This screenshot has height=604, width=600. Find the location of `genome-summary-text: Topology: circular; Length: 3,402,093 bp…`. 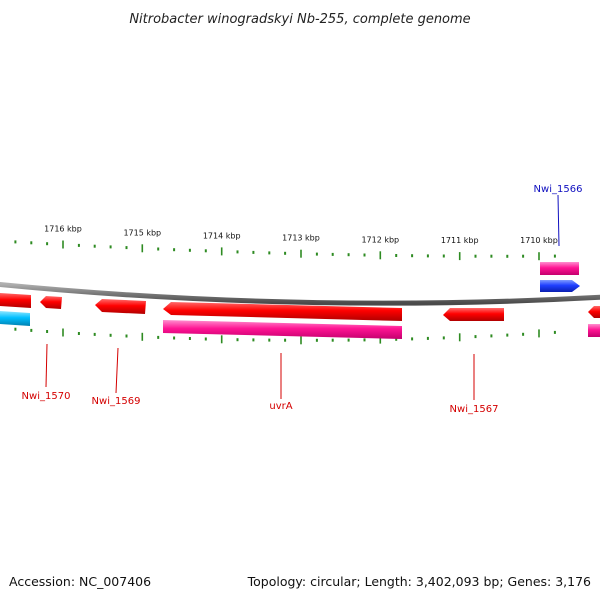

genome-summary-text: Topology: circular; Length: 3,402,093 bp… is located at coordinates (419, 581).